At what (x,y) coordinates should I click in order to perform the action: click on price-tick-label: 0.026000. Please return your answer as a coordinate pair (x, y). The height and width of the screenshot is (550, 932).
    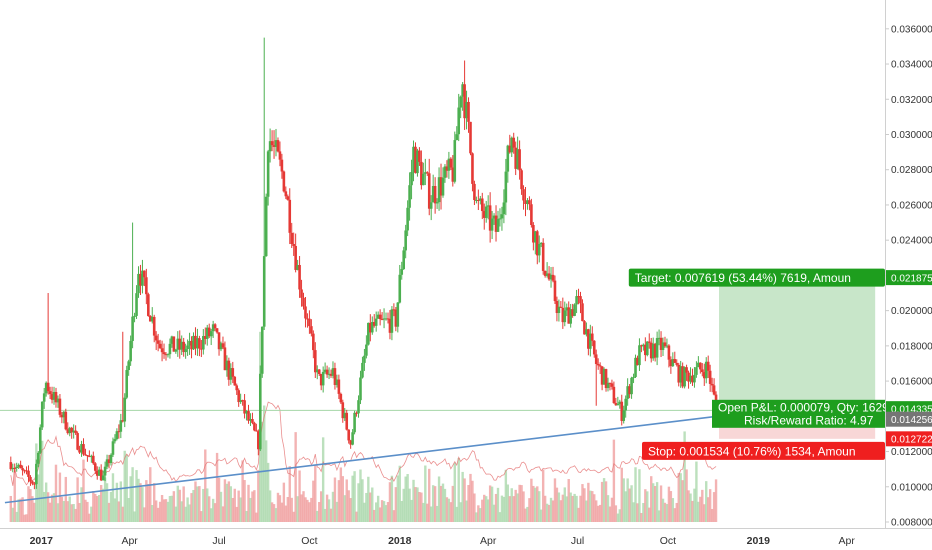
    Looking at the image, I should click on (911, 205).